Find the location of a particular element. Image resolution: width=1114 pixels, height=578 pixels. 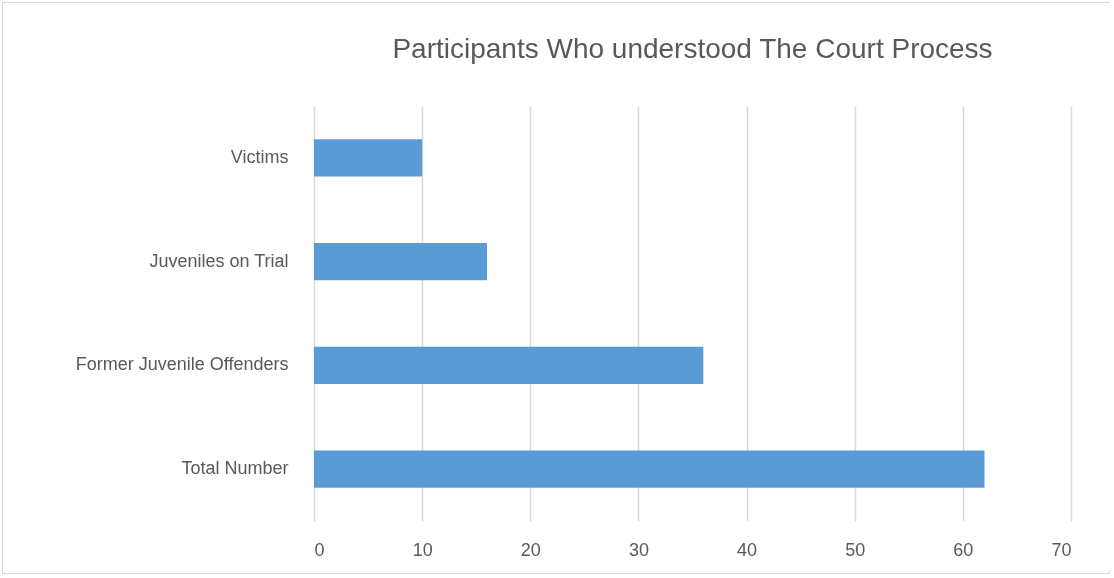

y-tick-label: Former Juvenile Offenders is located at coordinates (182, 364).